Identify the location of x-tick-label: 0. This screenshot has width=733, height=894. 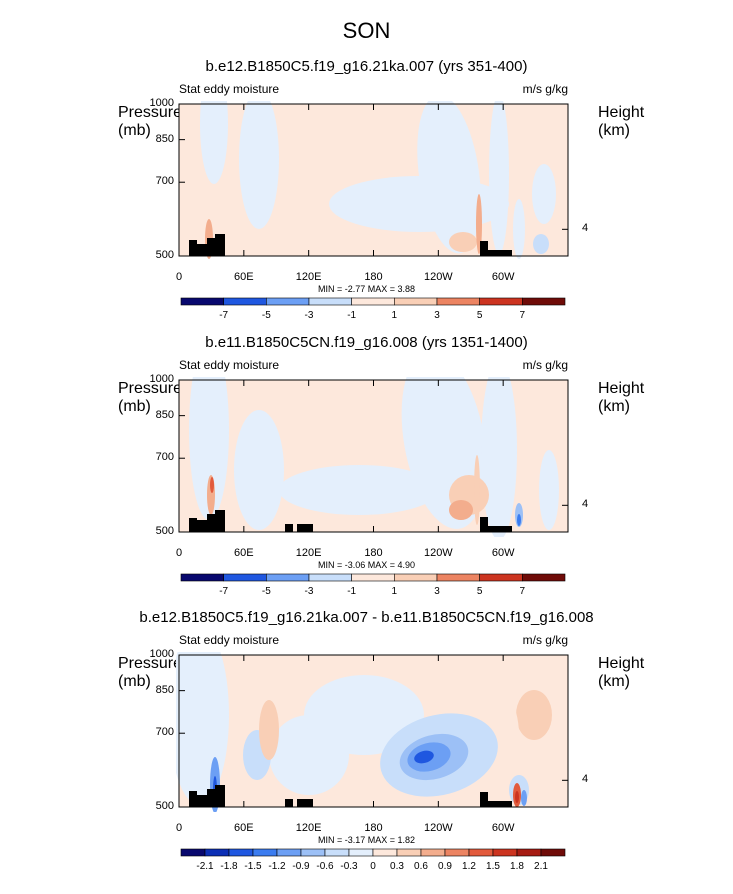
(179, 277).